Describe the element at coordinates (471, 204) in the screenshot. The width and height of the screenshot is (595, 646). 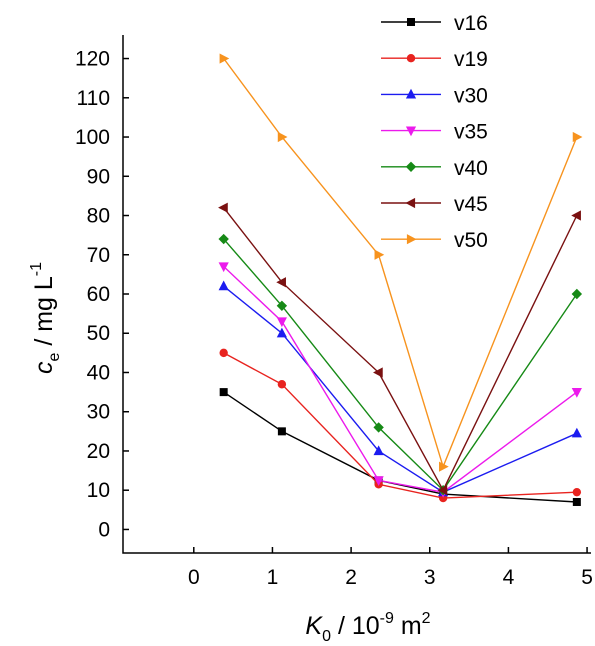
I see `legend-label: v45` at that location.